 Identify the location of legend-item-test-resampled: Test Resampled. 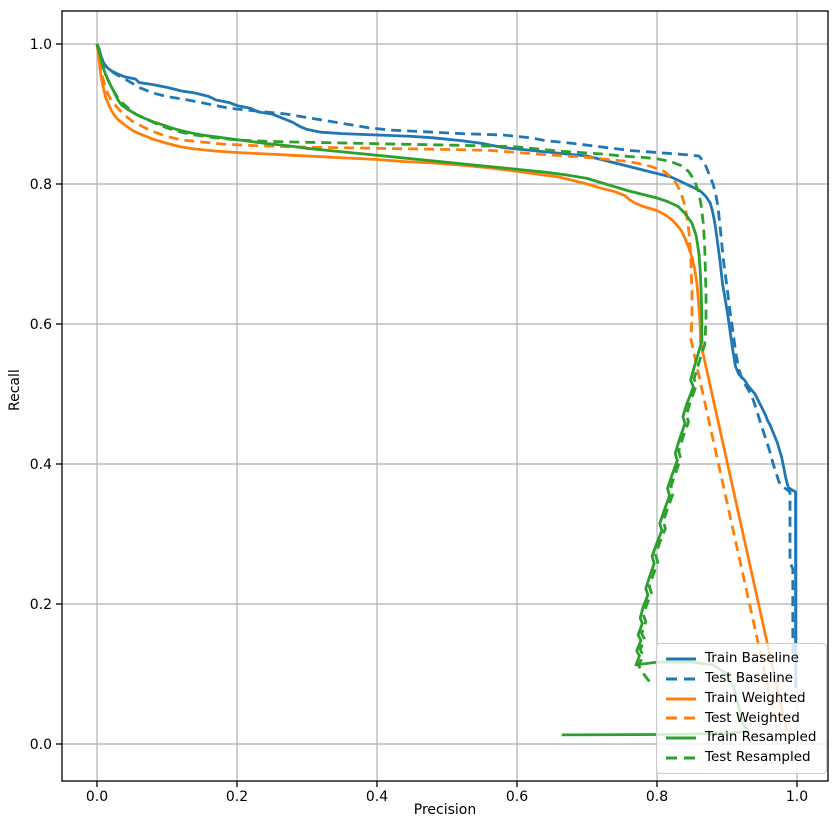
(741, 757).